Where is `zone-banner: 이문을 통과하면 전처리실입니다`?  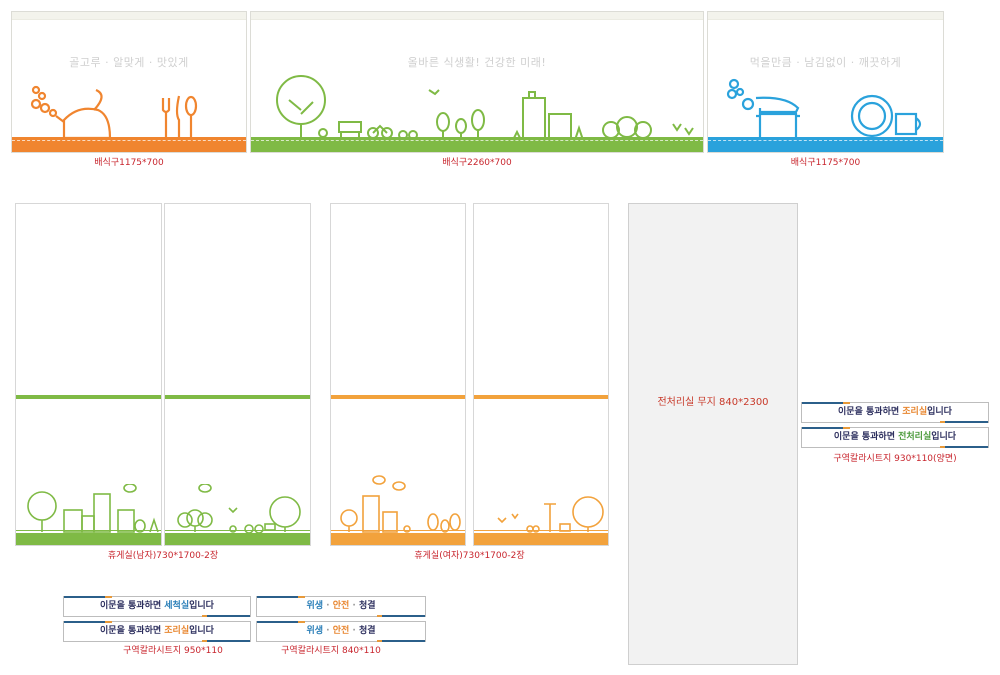 zone-banner: 이문을 통과하면 전처리실입니다 is located at coordinates (895, 437).